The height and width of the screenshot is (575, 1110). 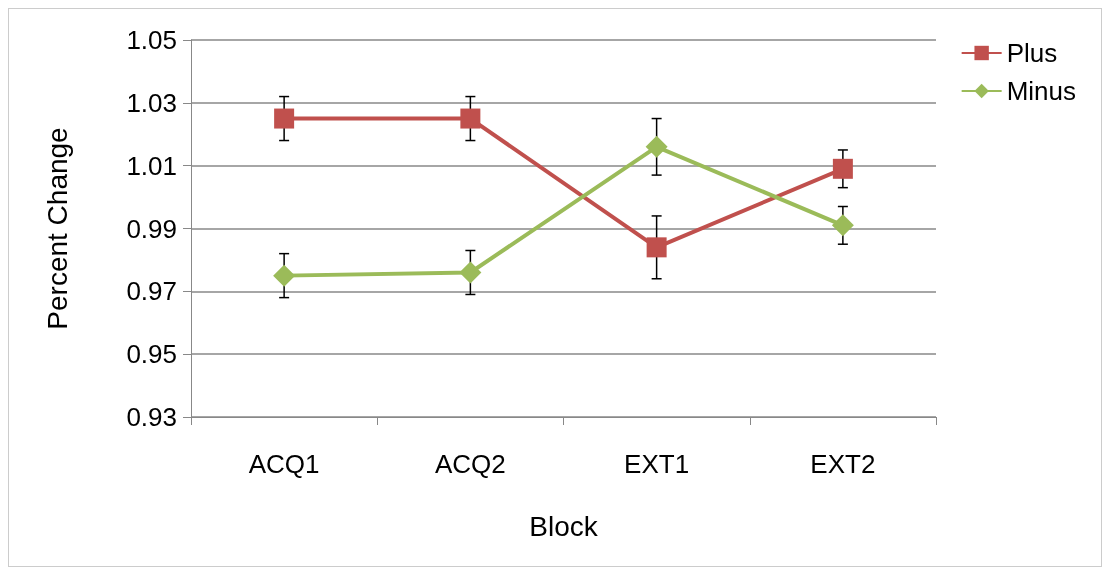 I want to click on y-tick-label: 1.05, so click(x=151, y=40).